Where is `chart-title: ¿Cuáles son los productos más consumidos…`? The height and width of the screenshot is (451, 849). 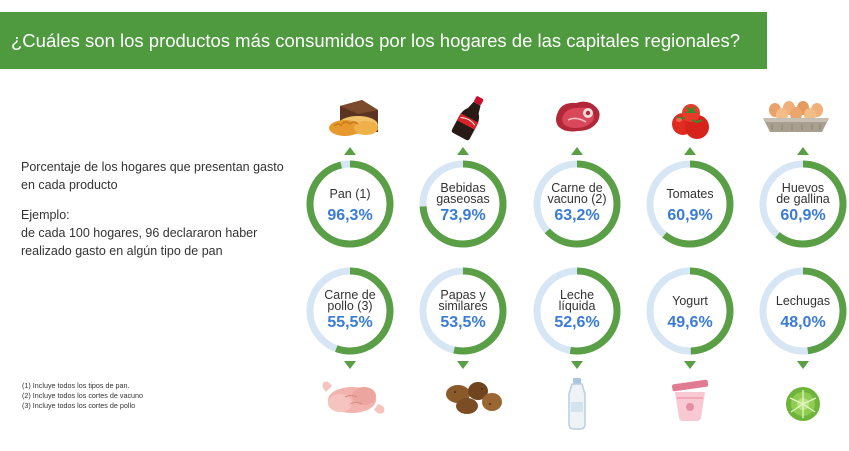
chart-title: ¿Cuáles son los productos más consumidos… is located at coordinates (376, 40).